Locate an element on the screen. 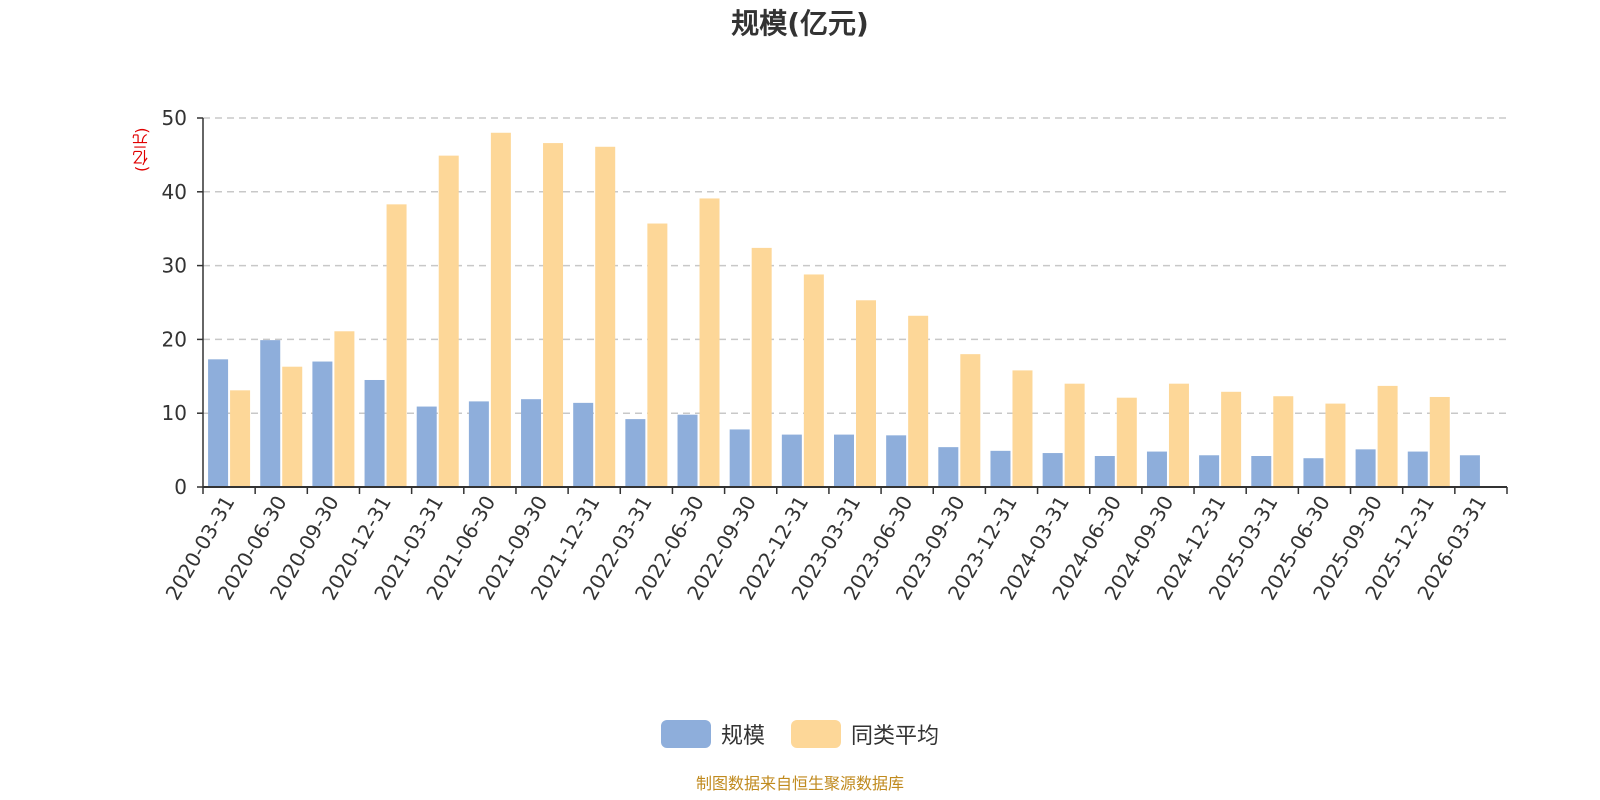  legend-swatch-scale is located at coordinates (685, 734).